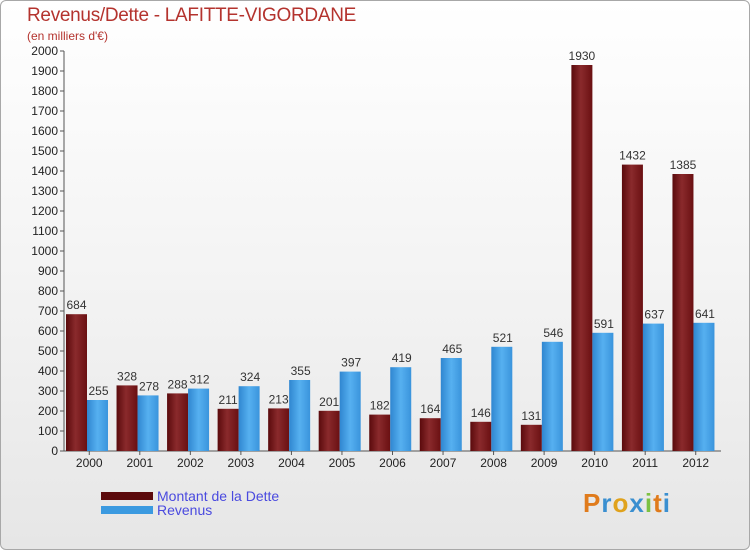 The image size is (750, 550). What do you see at coordinates (654, 315) in the screenshot?
I see `data-label-revenus: 637` at bounding box center [654, 315].